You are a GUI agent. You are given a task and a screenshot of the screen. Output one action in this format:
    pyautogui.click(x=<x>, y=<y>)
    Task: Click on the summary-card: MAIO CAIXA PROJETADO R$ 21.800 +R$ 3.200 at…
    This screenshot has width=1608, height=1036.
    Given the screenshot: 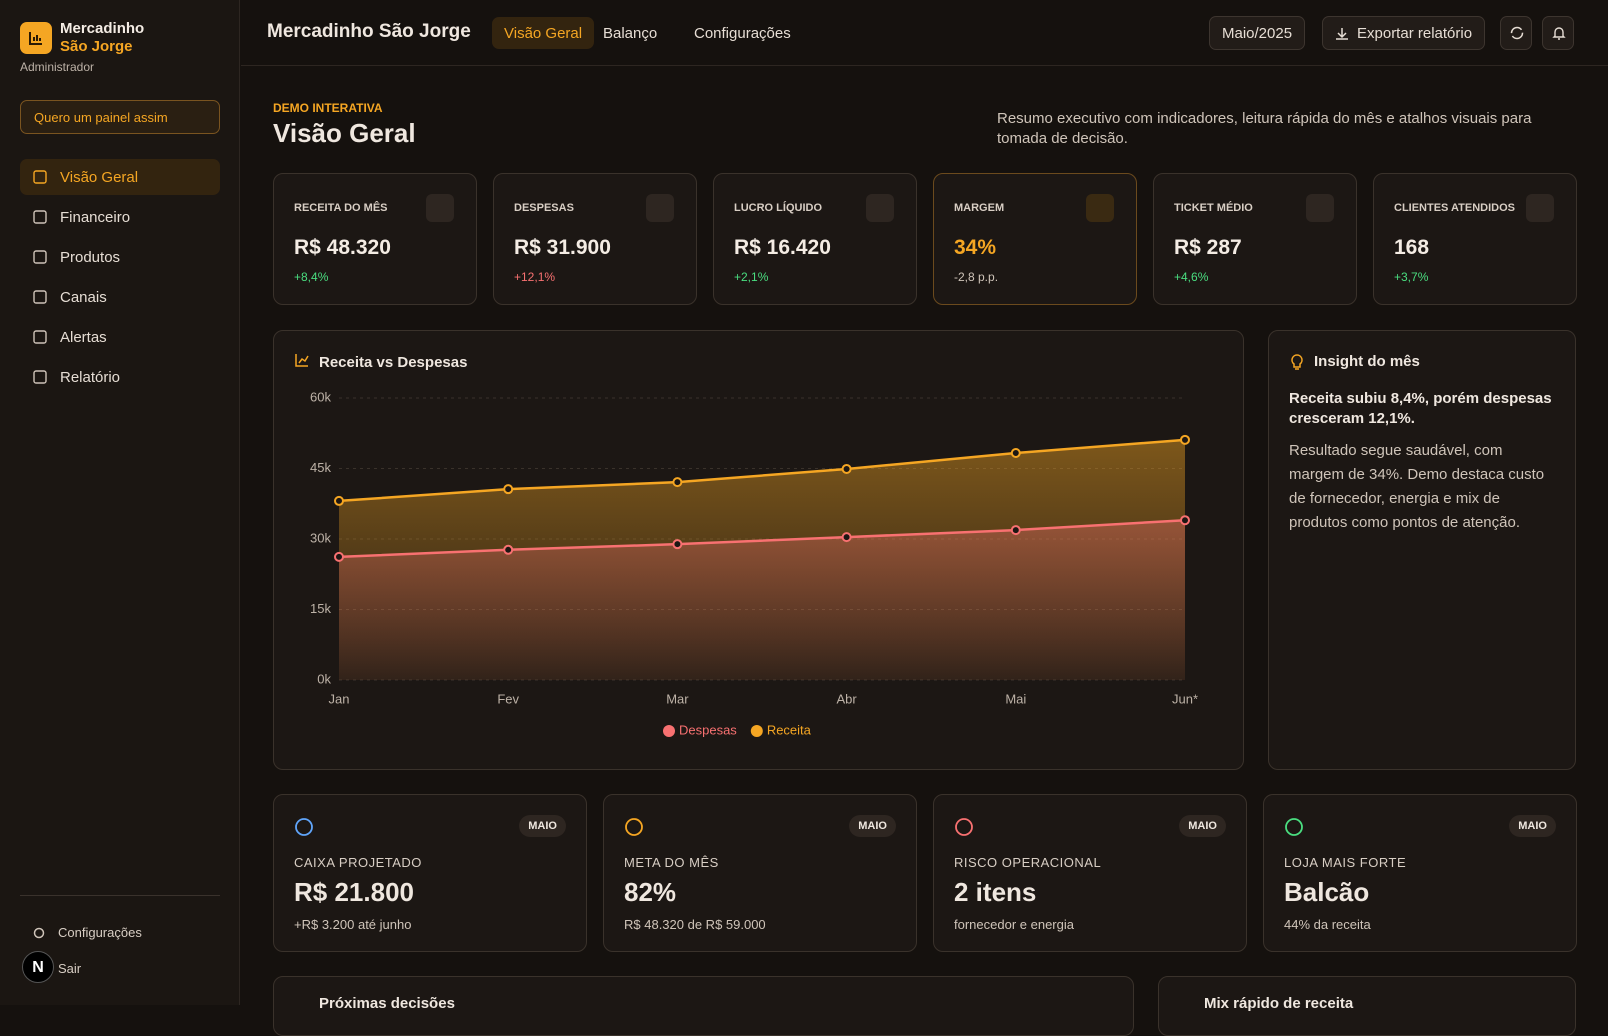 What is the action you would take?
    pyautogui.click(x=430, y=873)
    